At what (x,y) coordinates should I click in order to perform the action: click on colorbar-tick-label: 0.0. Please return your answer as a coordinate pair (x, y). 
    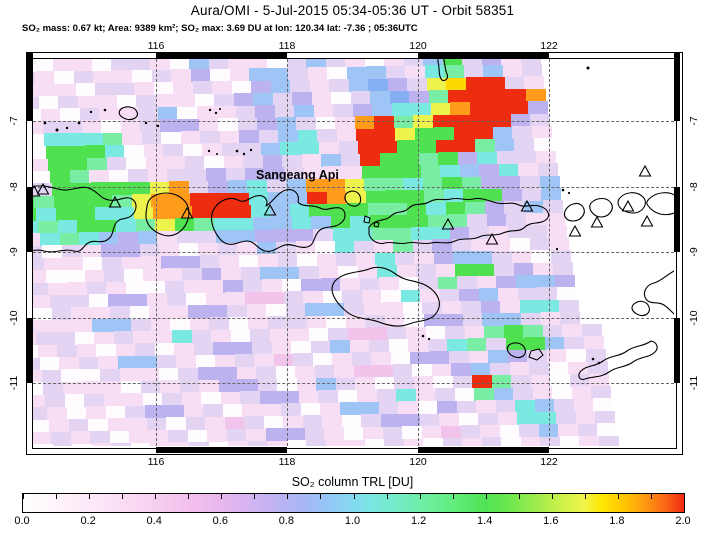
    Looking at the image, I should click on (22, 521).